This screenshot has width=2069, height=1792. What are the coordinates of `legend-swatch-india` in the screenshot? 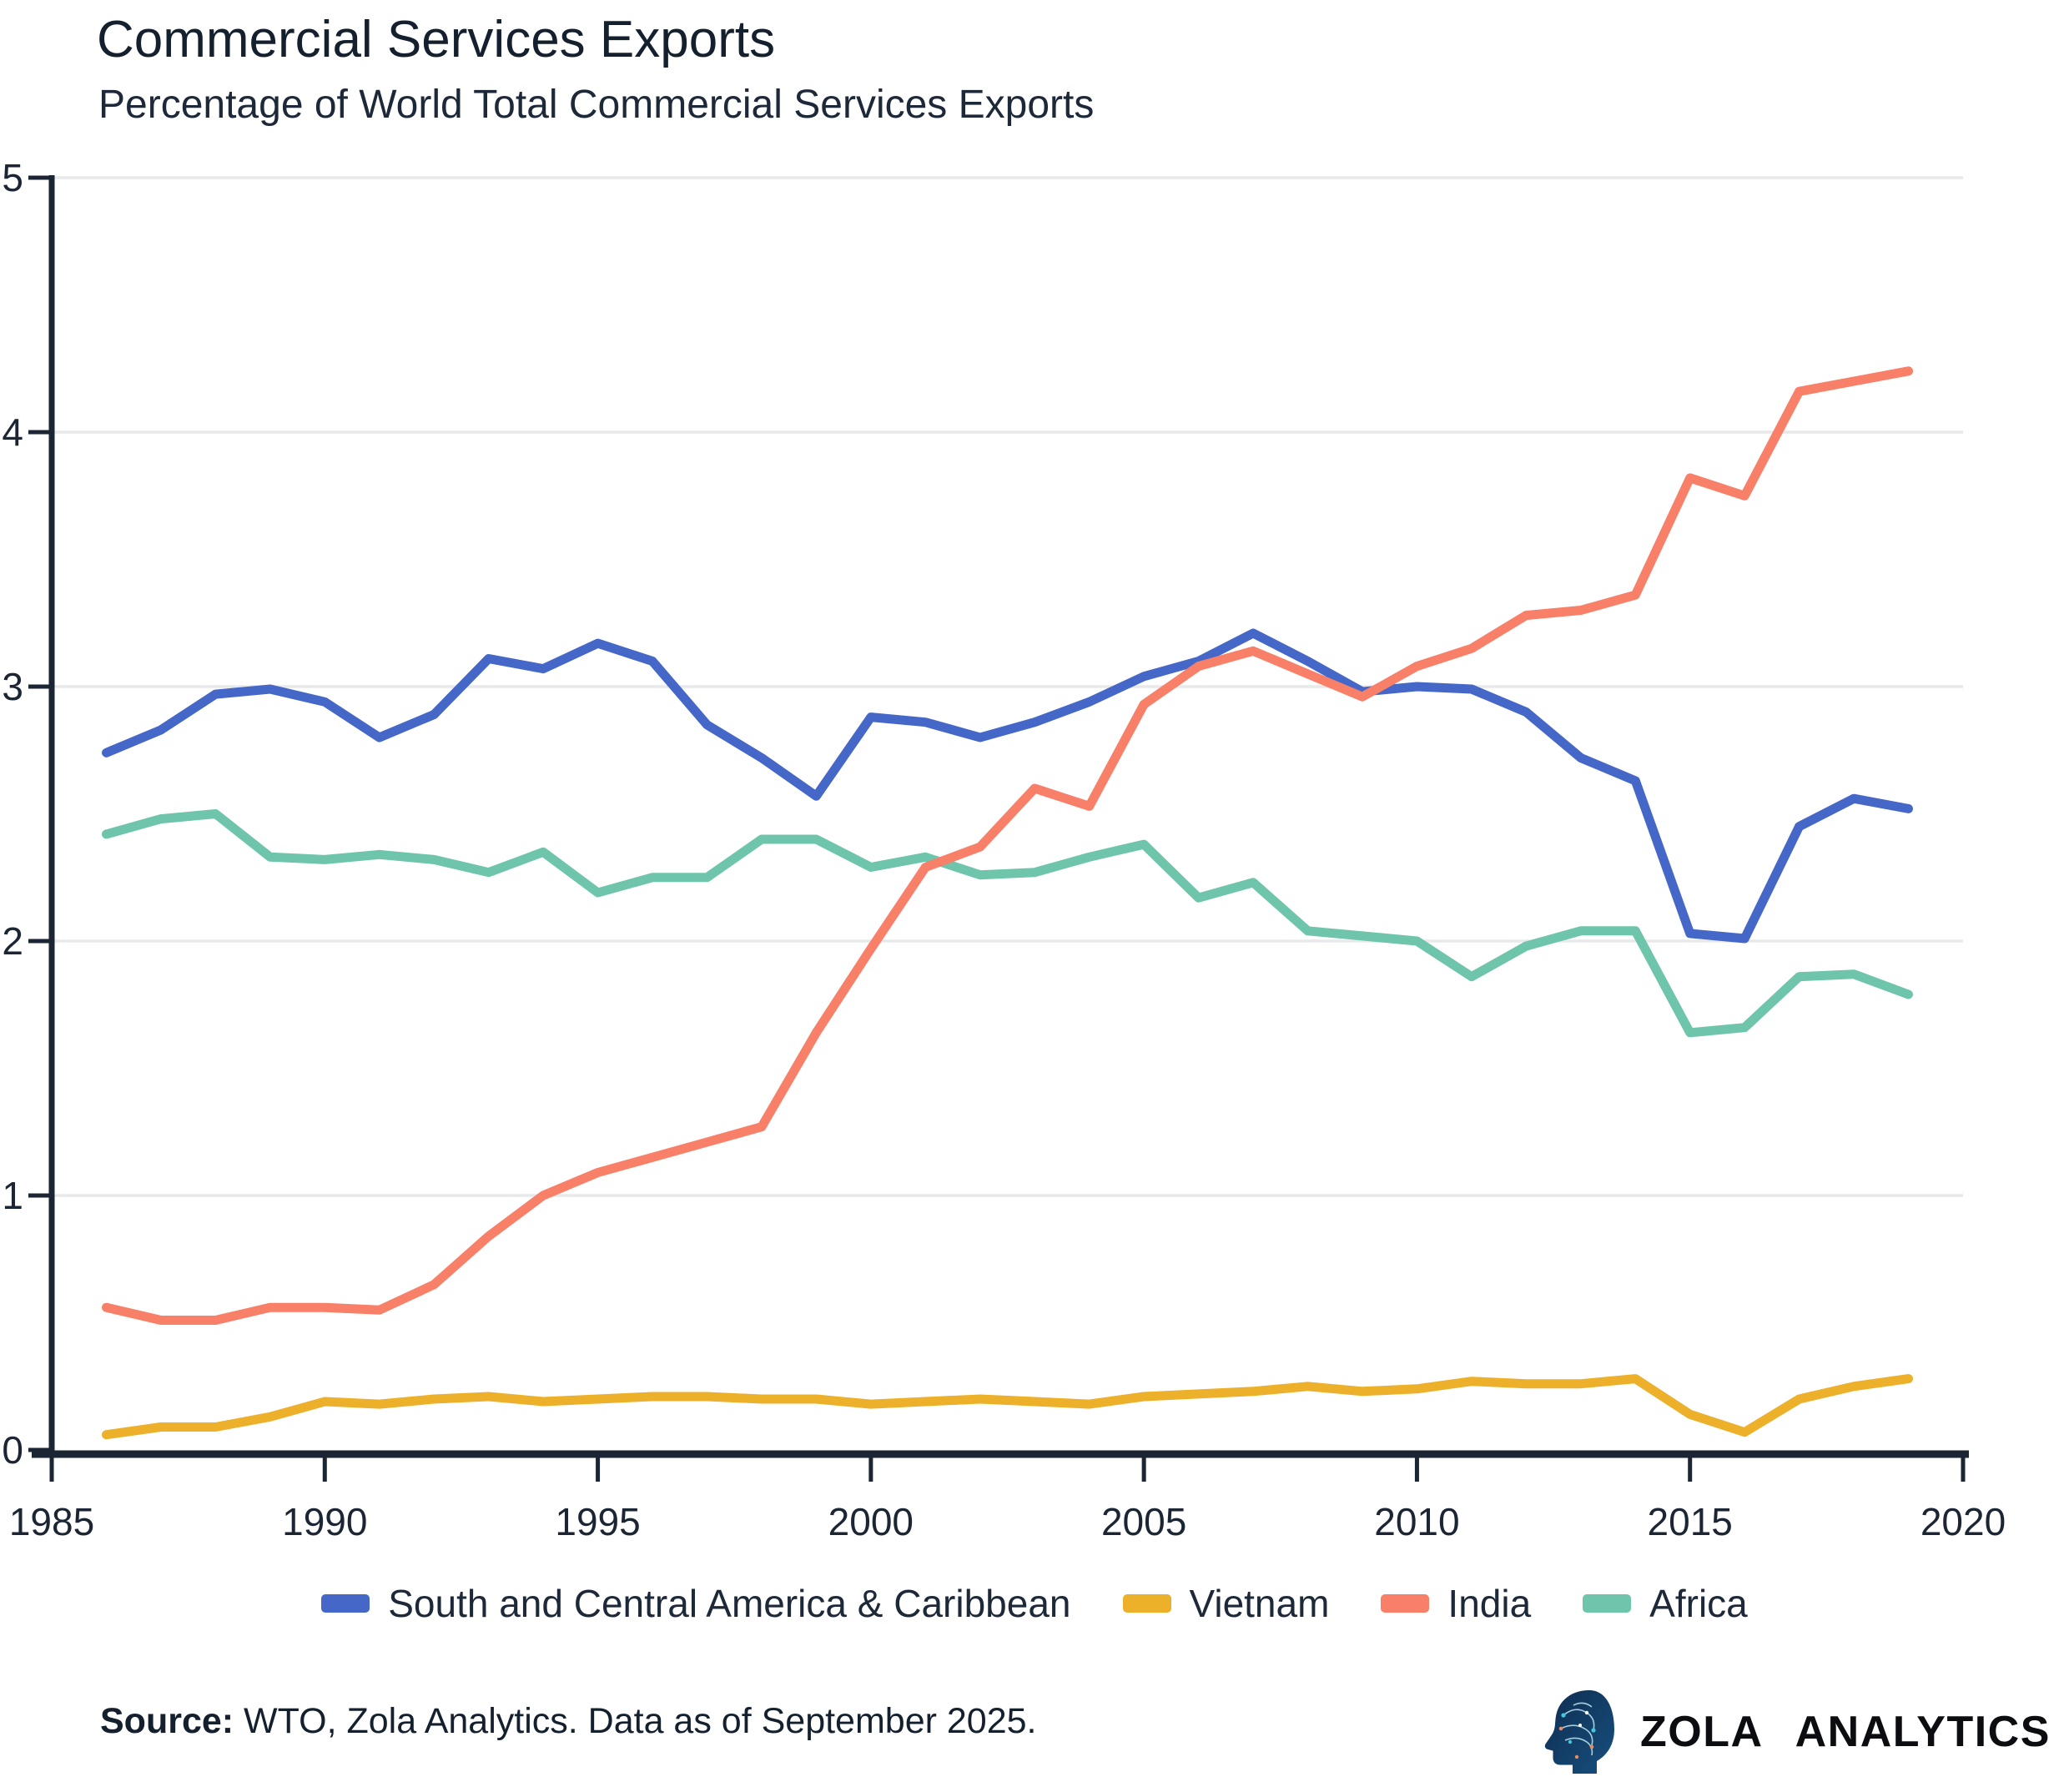 It's located at (1405, 1603).